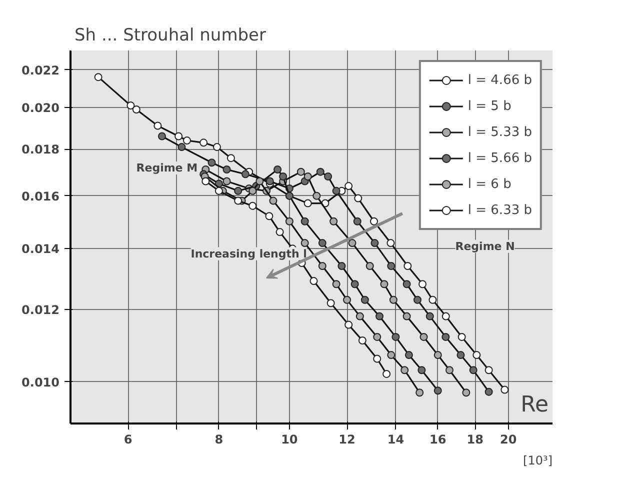 Image resolution: width=618 pixels, height=479 pixels. What do you see at coordinates (500, 132) in the screenshot?
I see `legend-label: l = 5.33 b` at bounding box center [500, 132].